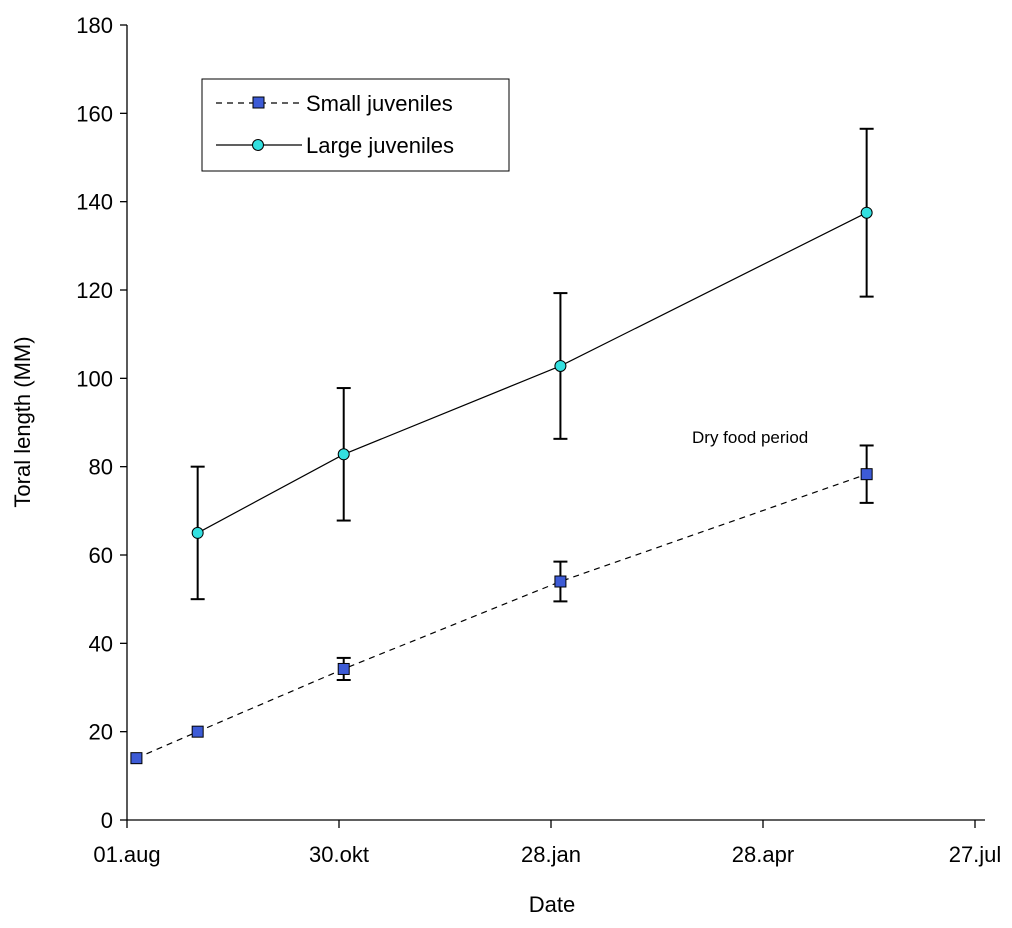  What do you see at coordinates (94, 290) in the screenshot?
I see `y-tick-label: 120` at bounding box center [94, 290].